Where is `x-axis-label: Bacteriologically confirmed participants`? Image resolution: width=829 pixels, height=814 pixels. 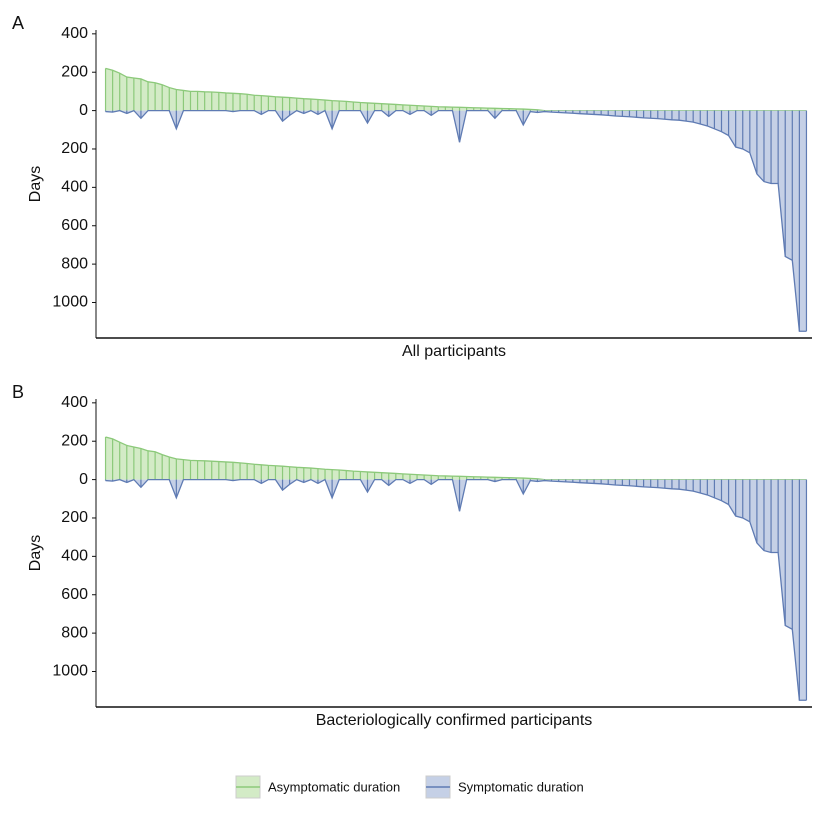
x-axis-label: Bacteriologically confirmed participants is located at coordinates (454, 720).